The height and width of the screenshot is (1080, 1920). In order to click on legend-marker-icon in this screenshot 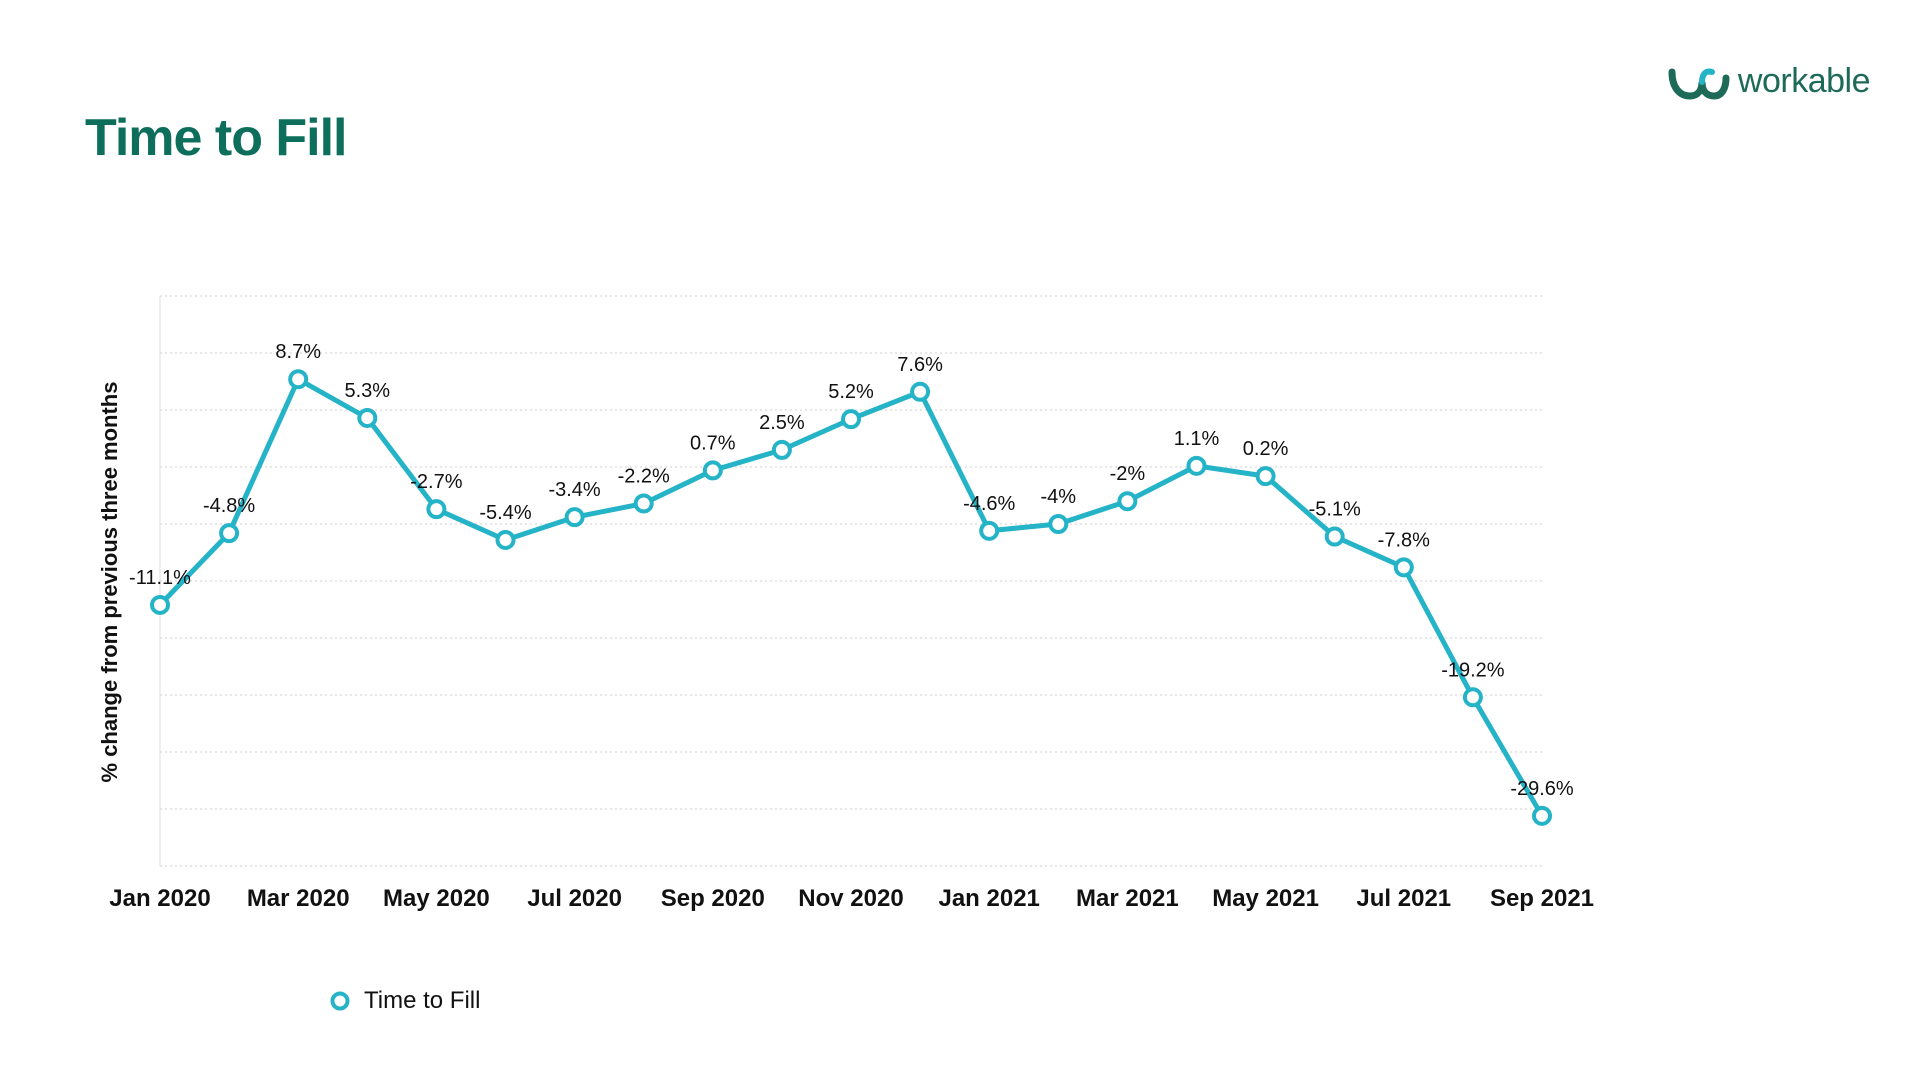, I will do `click(340, 1001)`.